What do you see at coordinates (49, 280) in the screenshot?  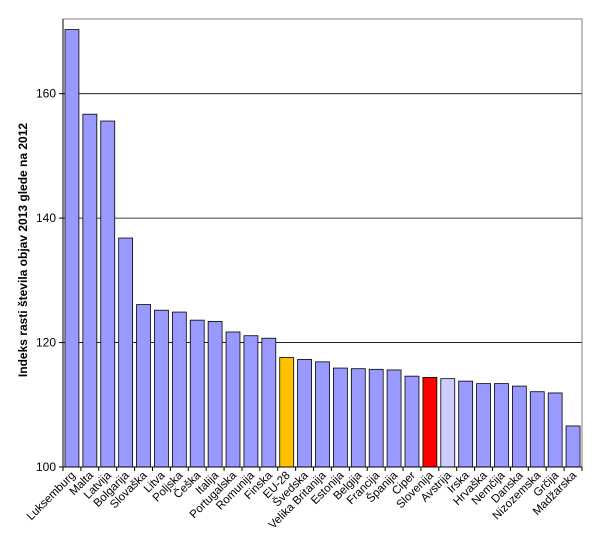 I see `y-tick-labels: 100 120 140 160` at bounding box center [49, 280].